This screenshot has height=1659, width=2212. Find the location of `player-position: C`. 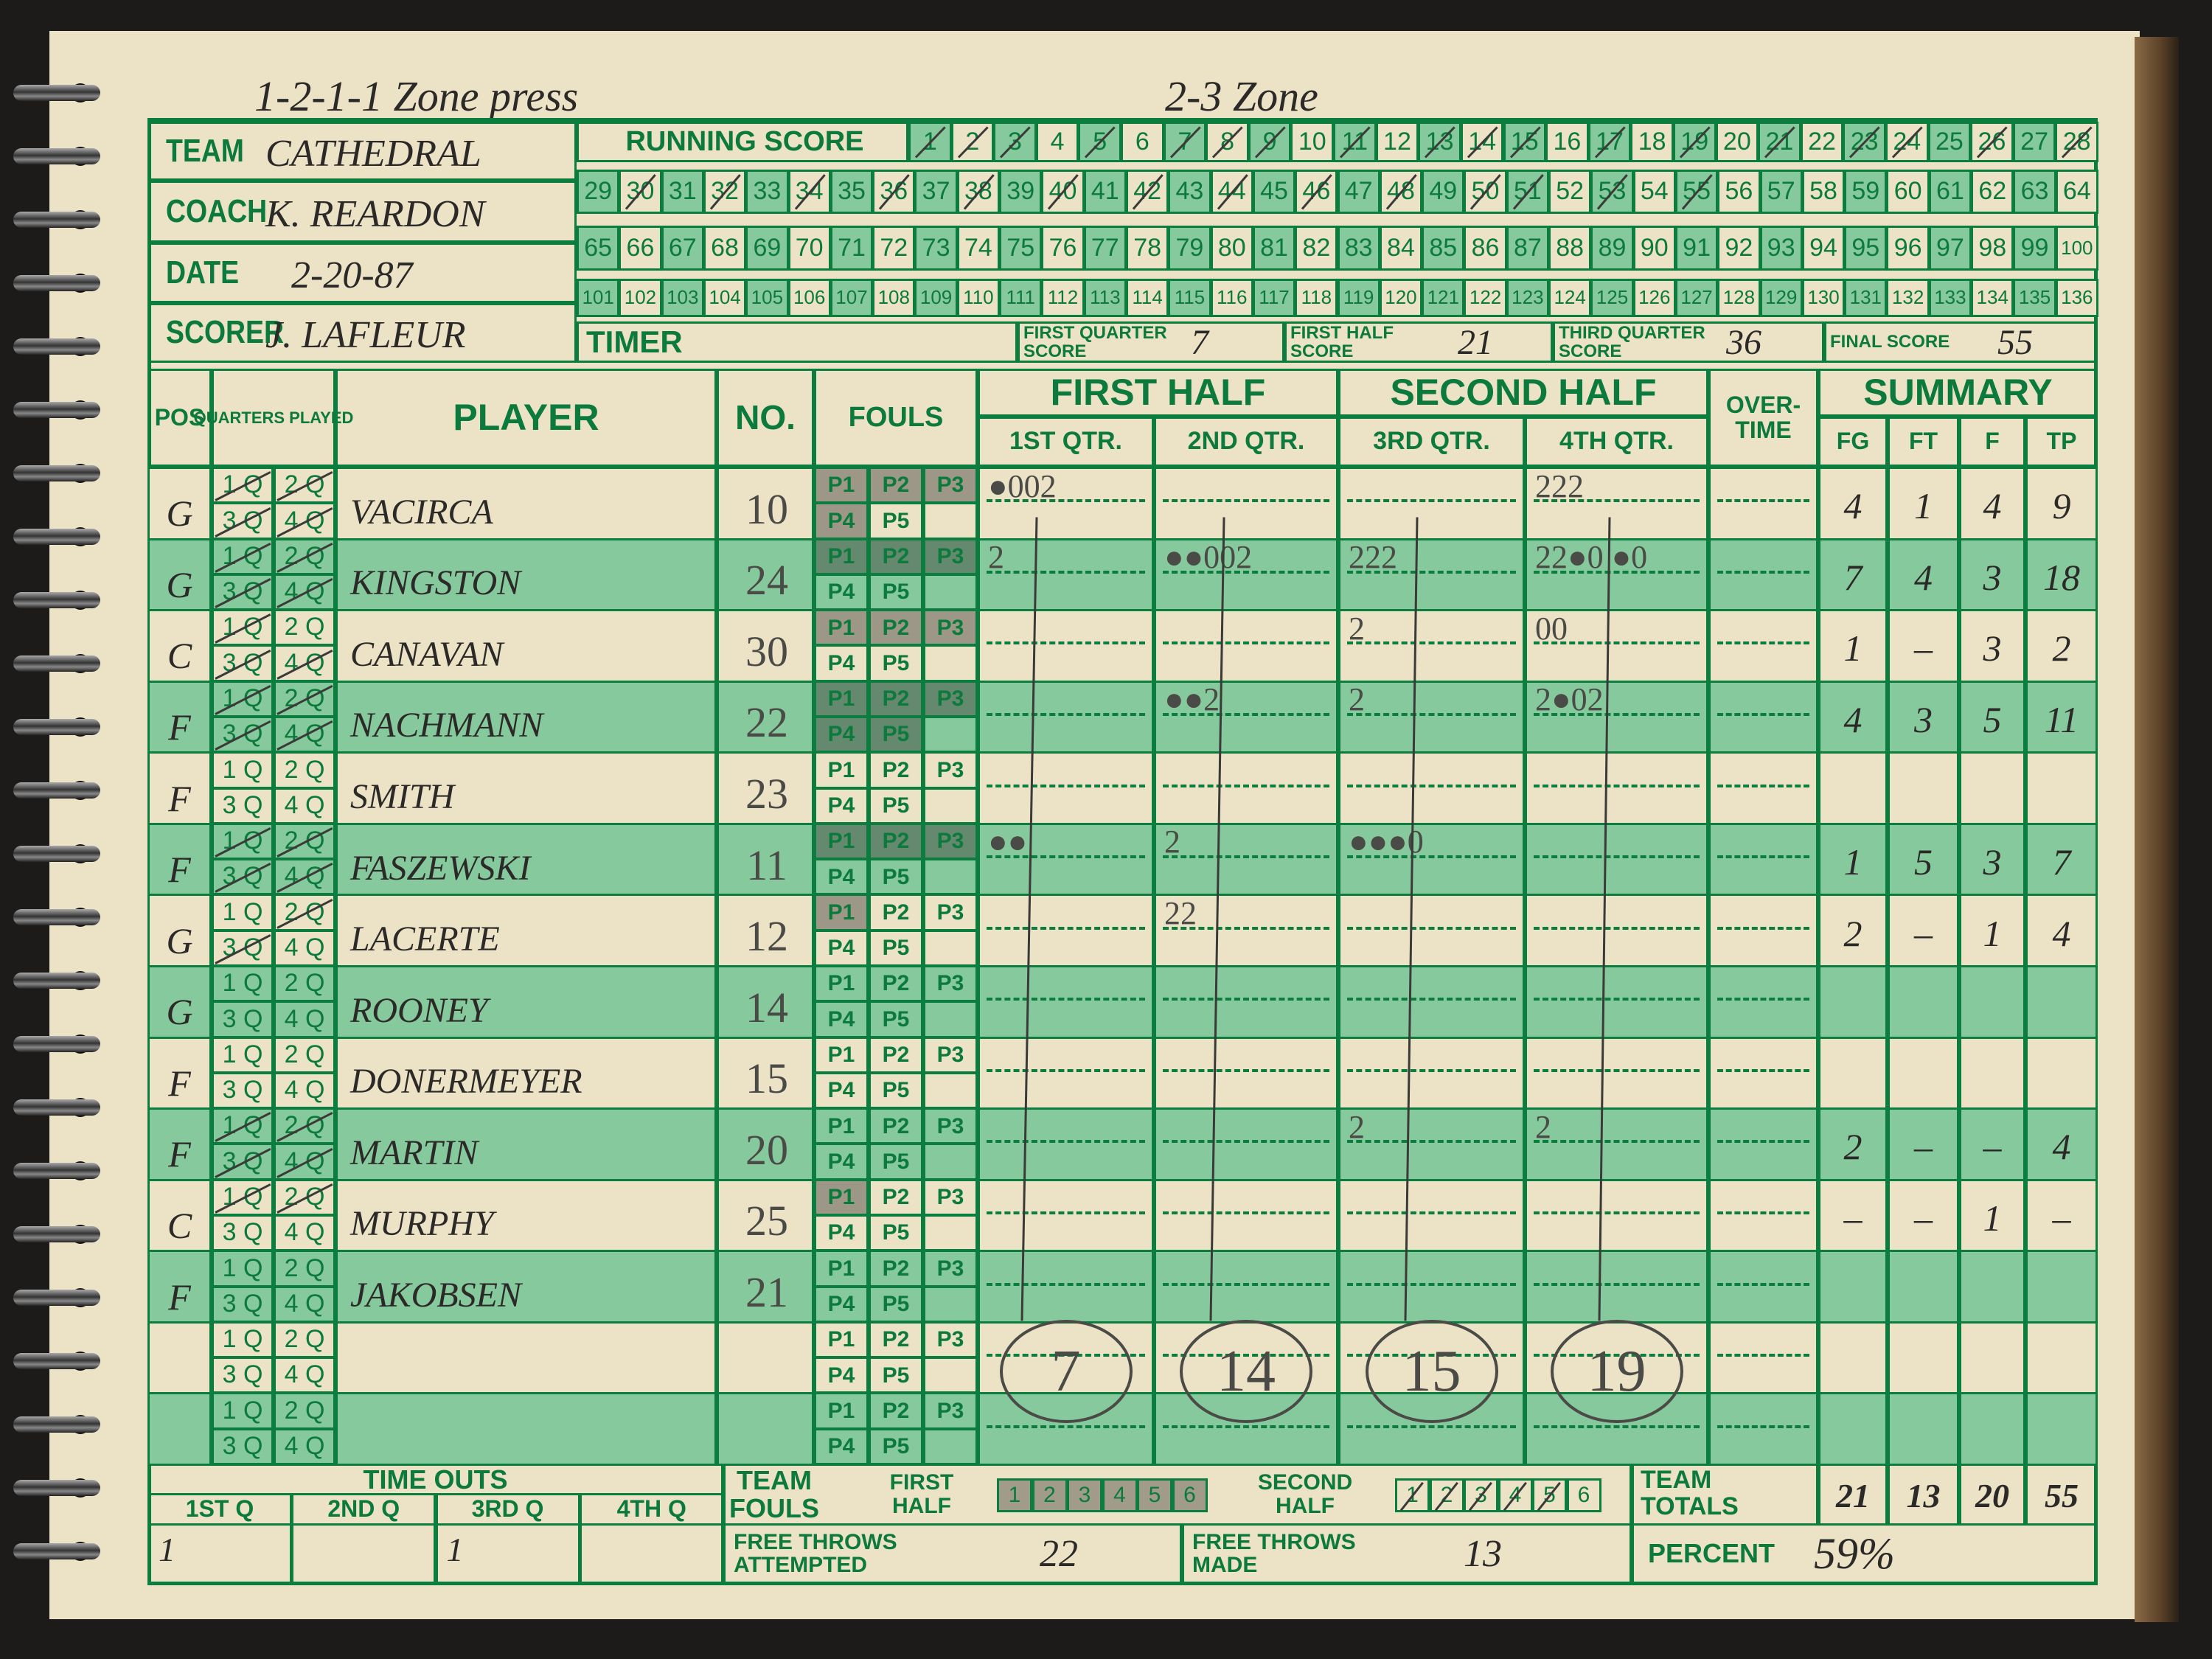

player-position: C is located at coordinates (179, 656).